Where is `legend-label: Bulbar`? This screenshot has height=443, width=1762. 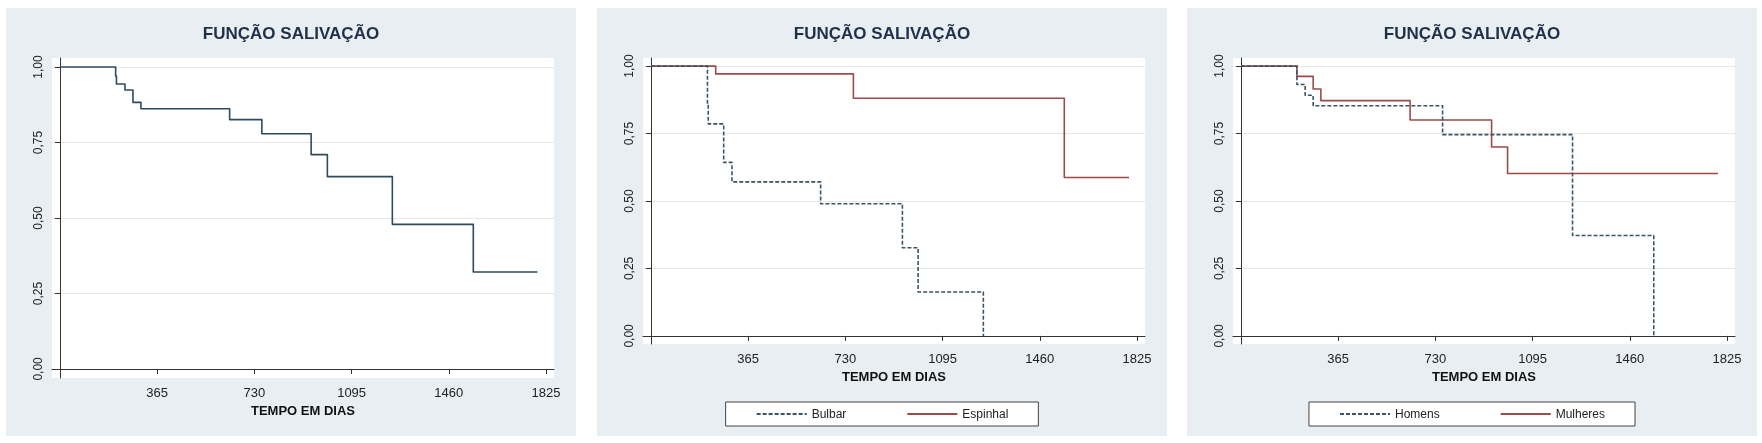
legend-label: Bulbar is located at coordinates (829, 414).